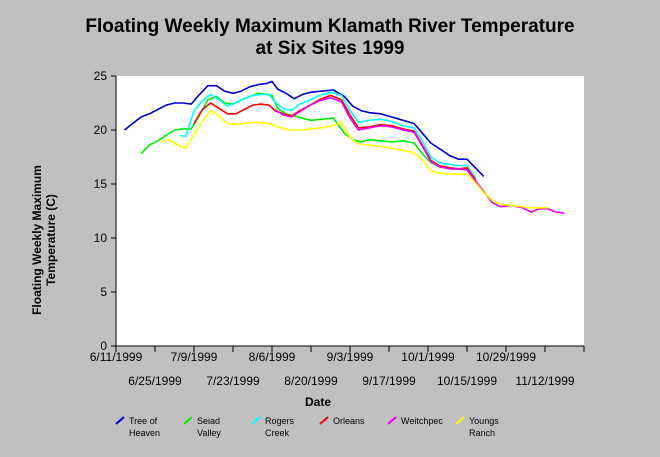  Describe the element at coordinates (51, 240) in the screenshot. I see `y-axis-title-line-2: Temperature (C)` at that location.